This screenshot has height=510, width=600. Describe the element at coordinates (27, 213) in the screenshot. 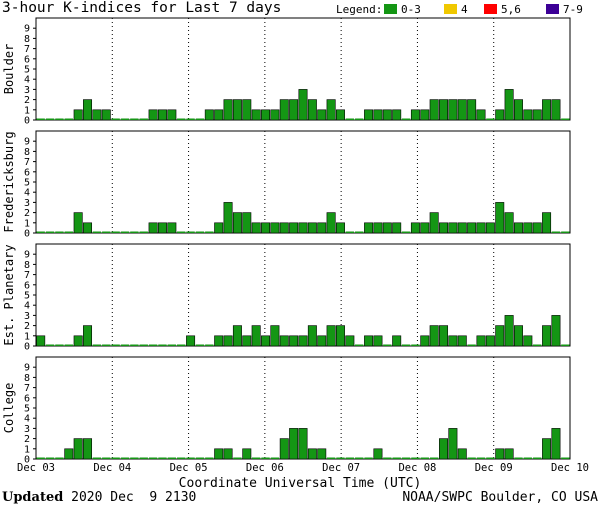

I see `y-tick-label: 2` at that location.